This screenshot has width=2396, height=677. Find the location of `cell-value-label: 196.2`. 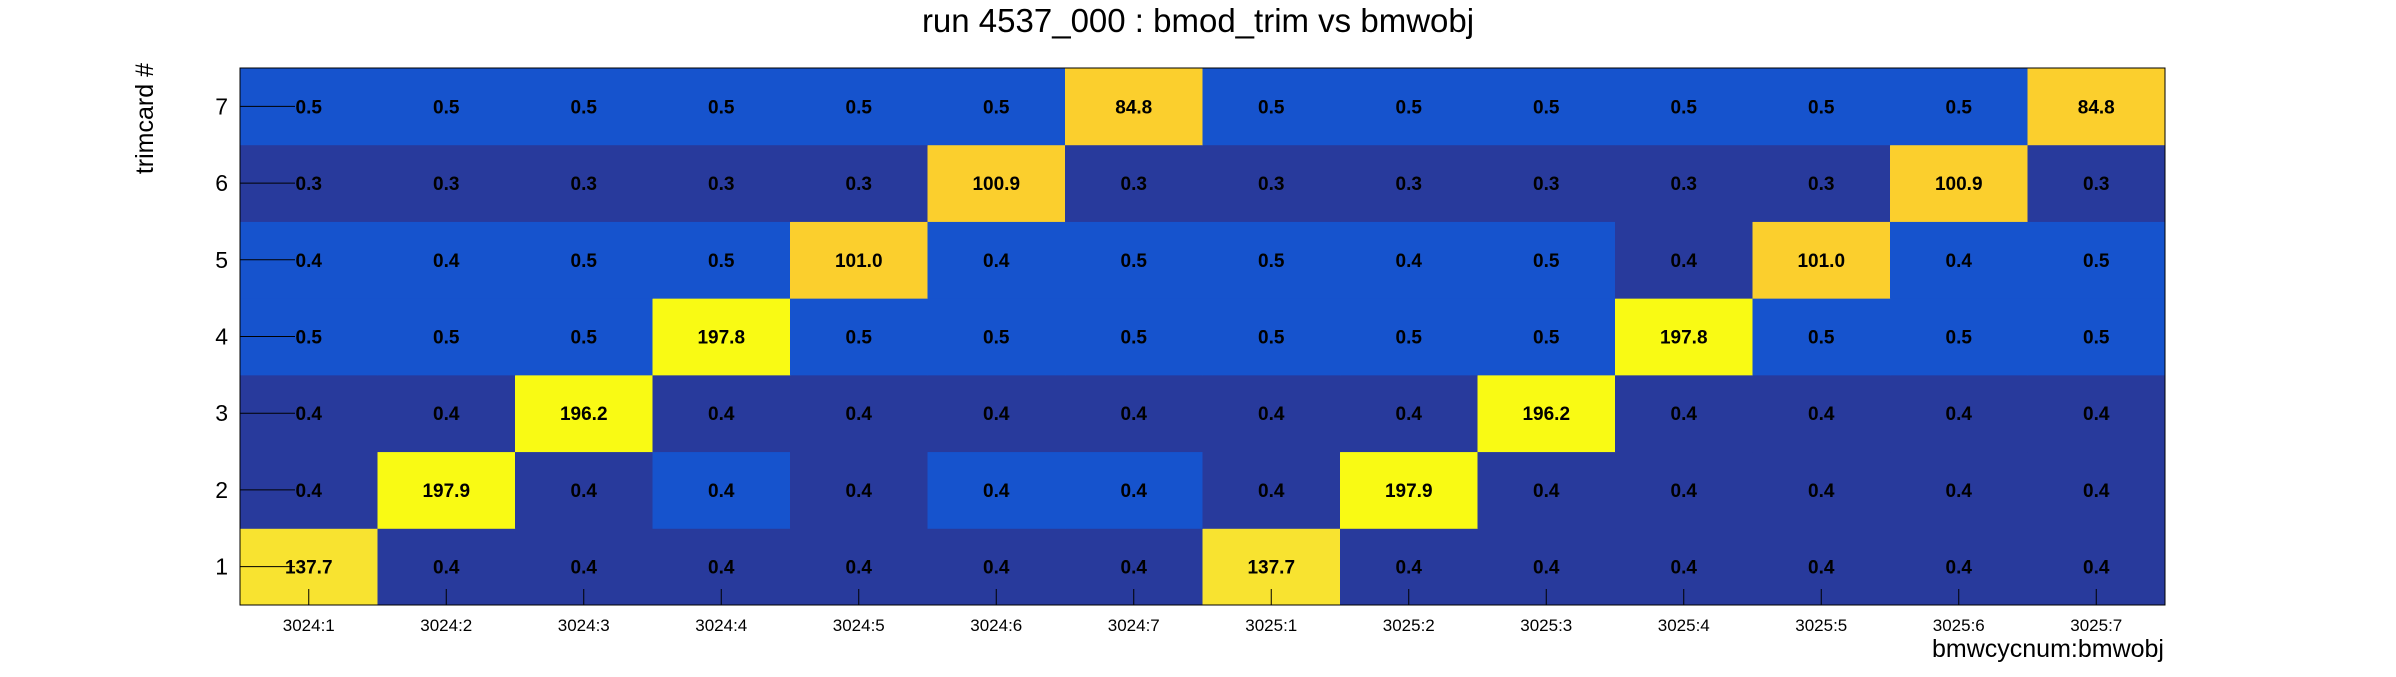

cell-value-label: 196.2 is located at coordinates (584, 414).